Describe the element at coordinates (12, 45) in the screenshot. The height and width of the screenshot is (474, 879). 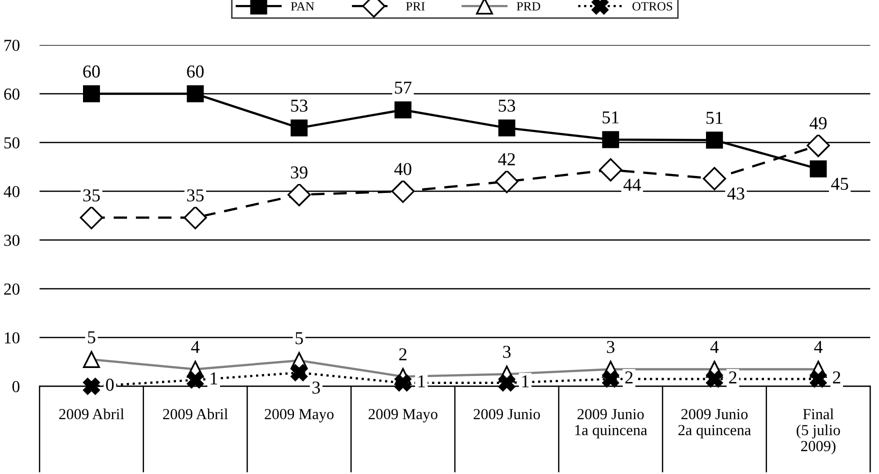
I see `y-tick-label: 70` at that location.